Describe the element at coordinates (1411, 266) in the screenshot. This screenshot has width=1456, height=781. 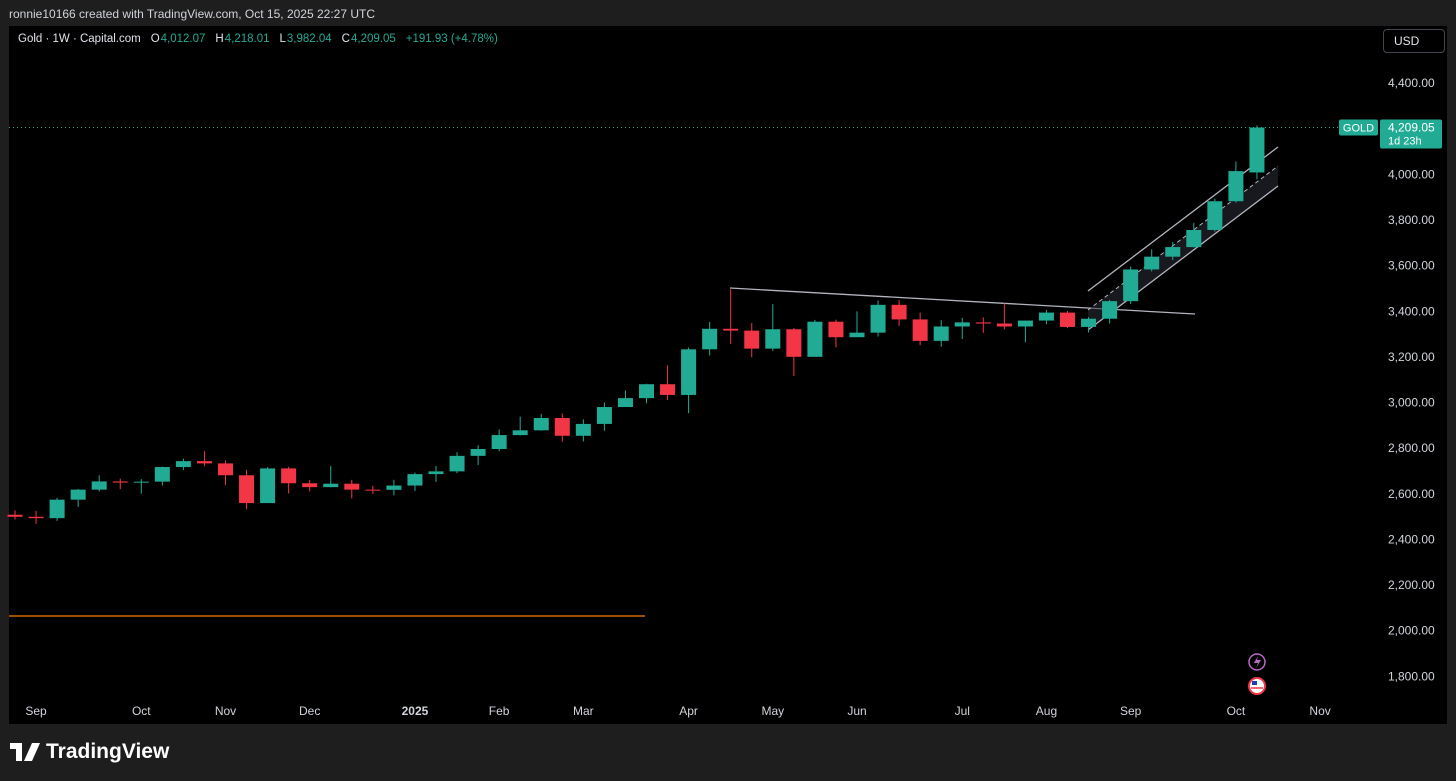
I see `y-tick-label: 3,600.00` at that location.